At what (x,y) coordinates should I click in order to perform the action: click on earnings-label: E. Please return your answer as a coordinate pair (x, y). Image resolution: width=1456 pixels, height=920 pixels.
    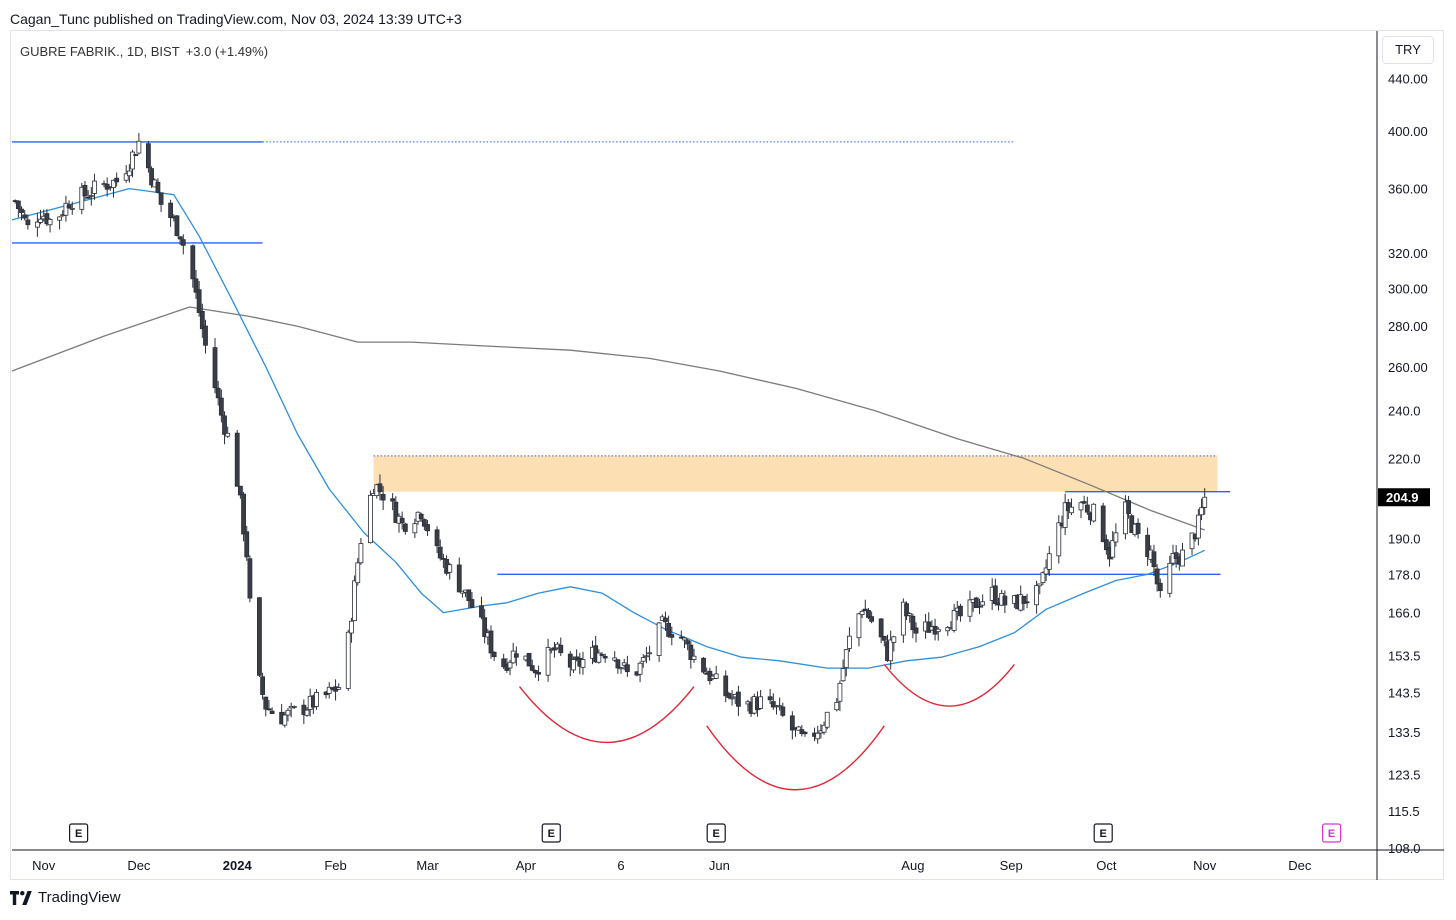
    Looking at the image, I should click on (551, 834).